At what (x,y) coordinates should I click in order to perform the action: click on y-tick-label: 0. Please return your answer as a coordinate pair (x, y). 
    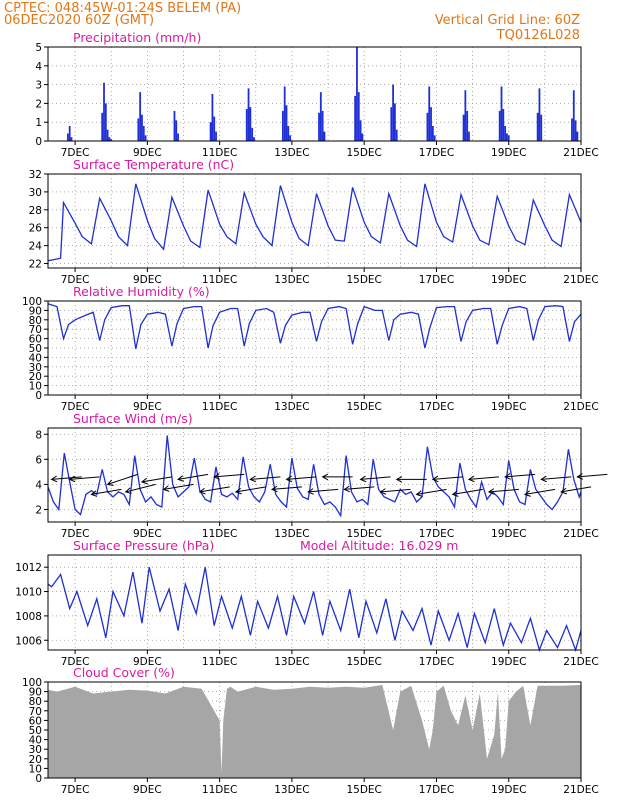
    Looking at the image, I should click on (38, 396).